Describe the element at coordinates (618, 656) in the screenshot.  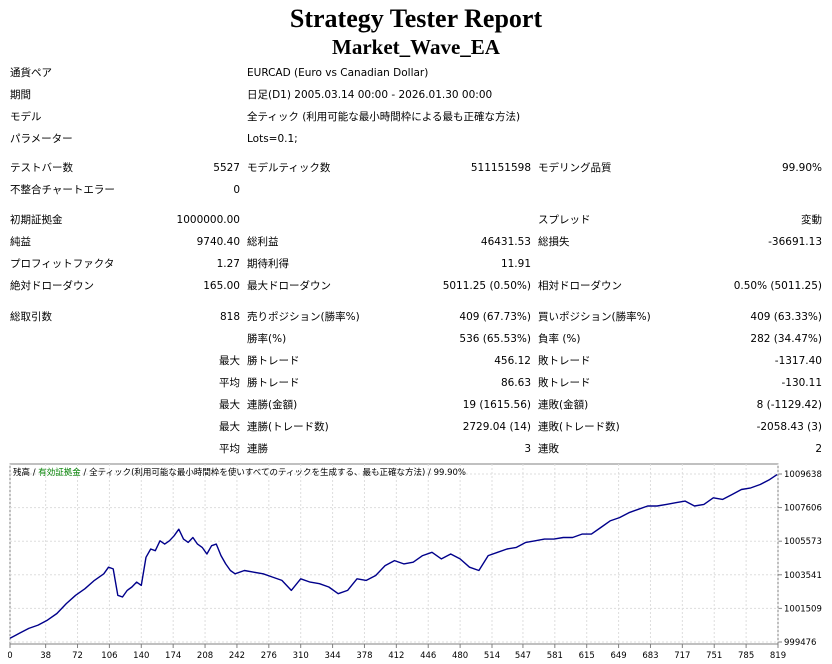
I see `x-tick-label: 649` at that location.